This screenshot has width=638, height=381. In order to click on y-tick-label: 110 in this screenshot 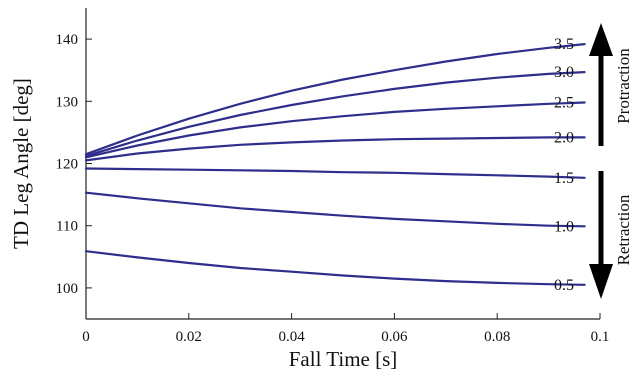, I will do `click(67, 227)`.